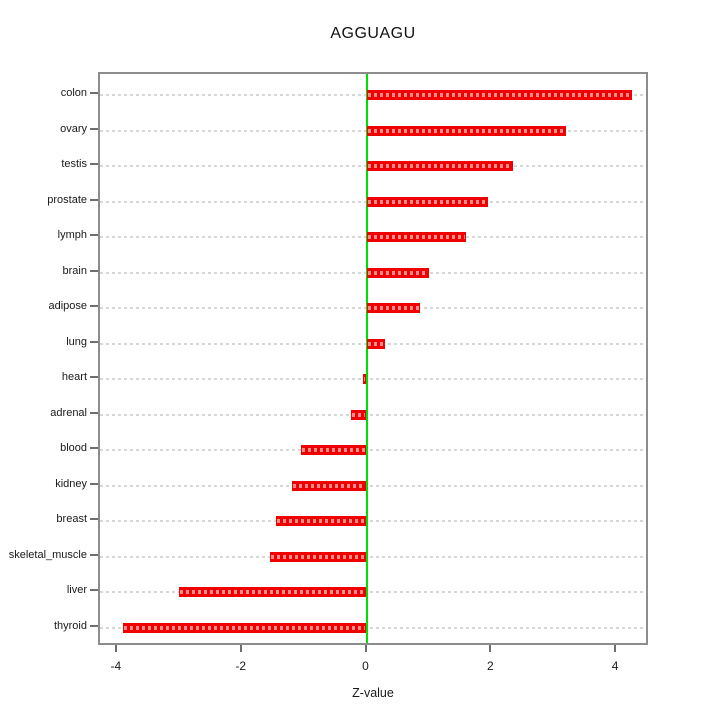 The height and width of the screenshot is (720, 720). Describe the element at coordinates (365, 666) in the screenshot. I see `x-axis-tick-label: 0` at that location.